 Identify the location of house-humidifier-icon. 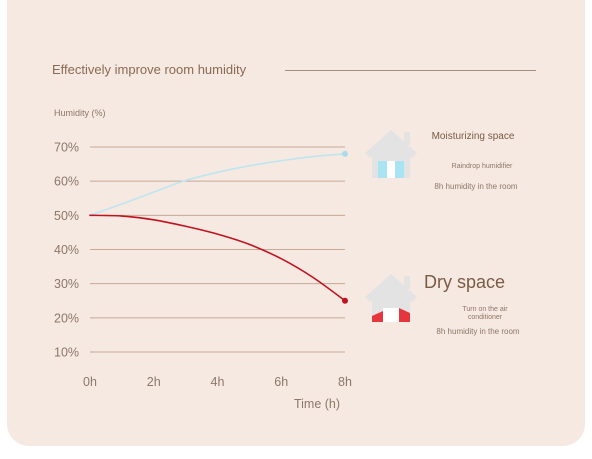
(391, 154).